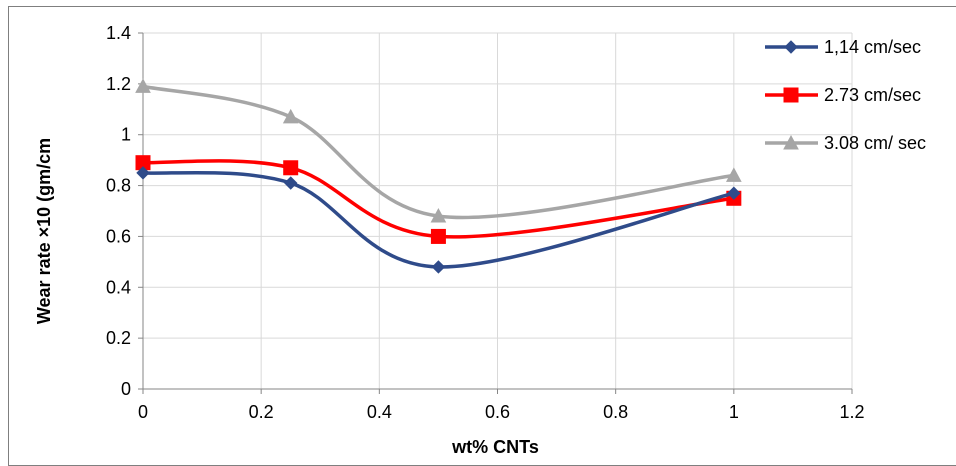 The image size is (956, 466). I want to click on y-tick-label: 0, so click(126, 389).